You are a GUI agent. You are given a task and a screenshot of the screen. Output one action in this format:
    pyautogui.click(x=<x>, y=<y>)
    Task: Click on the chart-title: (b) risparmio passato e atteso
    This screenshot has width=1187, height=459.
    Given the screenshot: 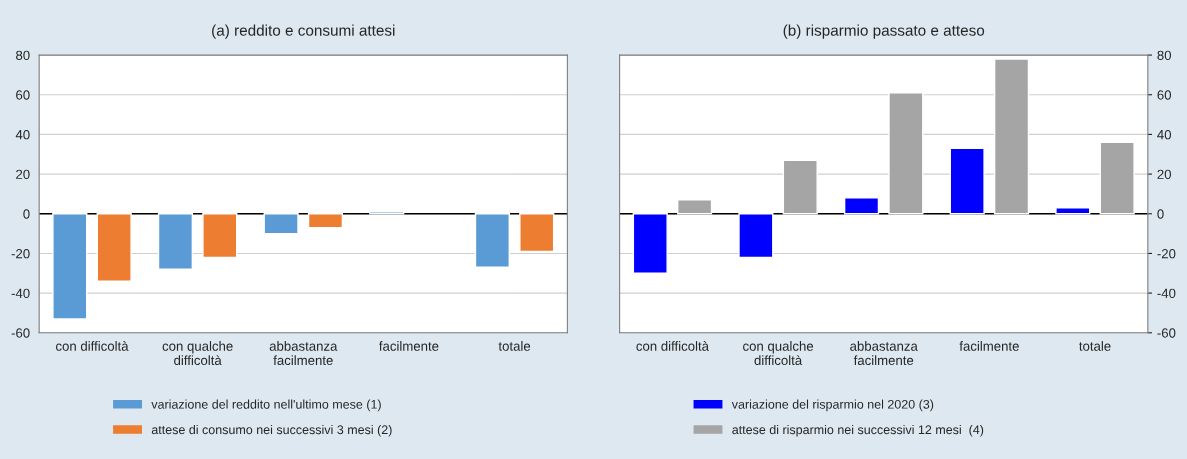 What is the action you would take?
    pyautogui.click(x=884, y=31)
    